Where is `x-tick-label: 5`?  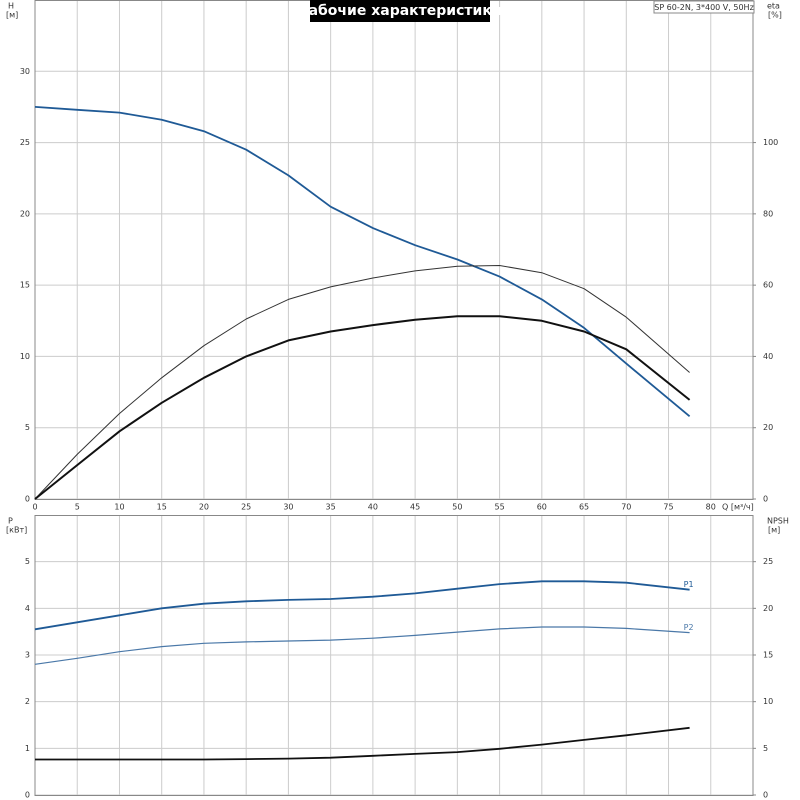 x-tick-label: 5 is located at coordinates (77, 507).